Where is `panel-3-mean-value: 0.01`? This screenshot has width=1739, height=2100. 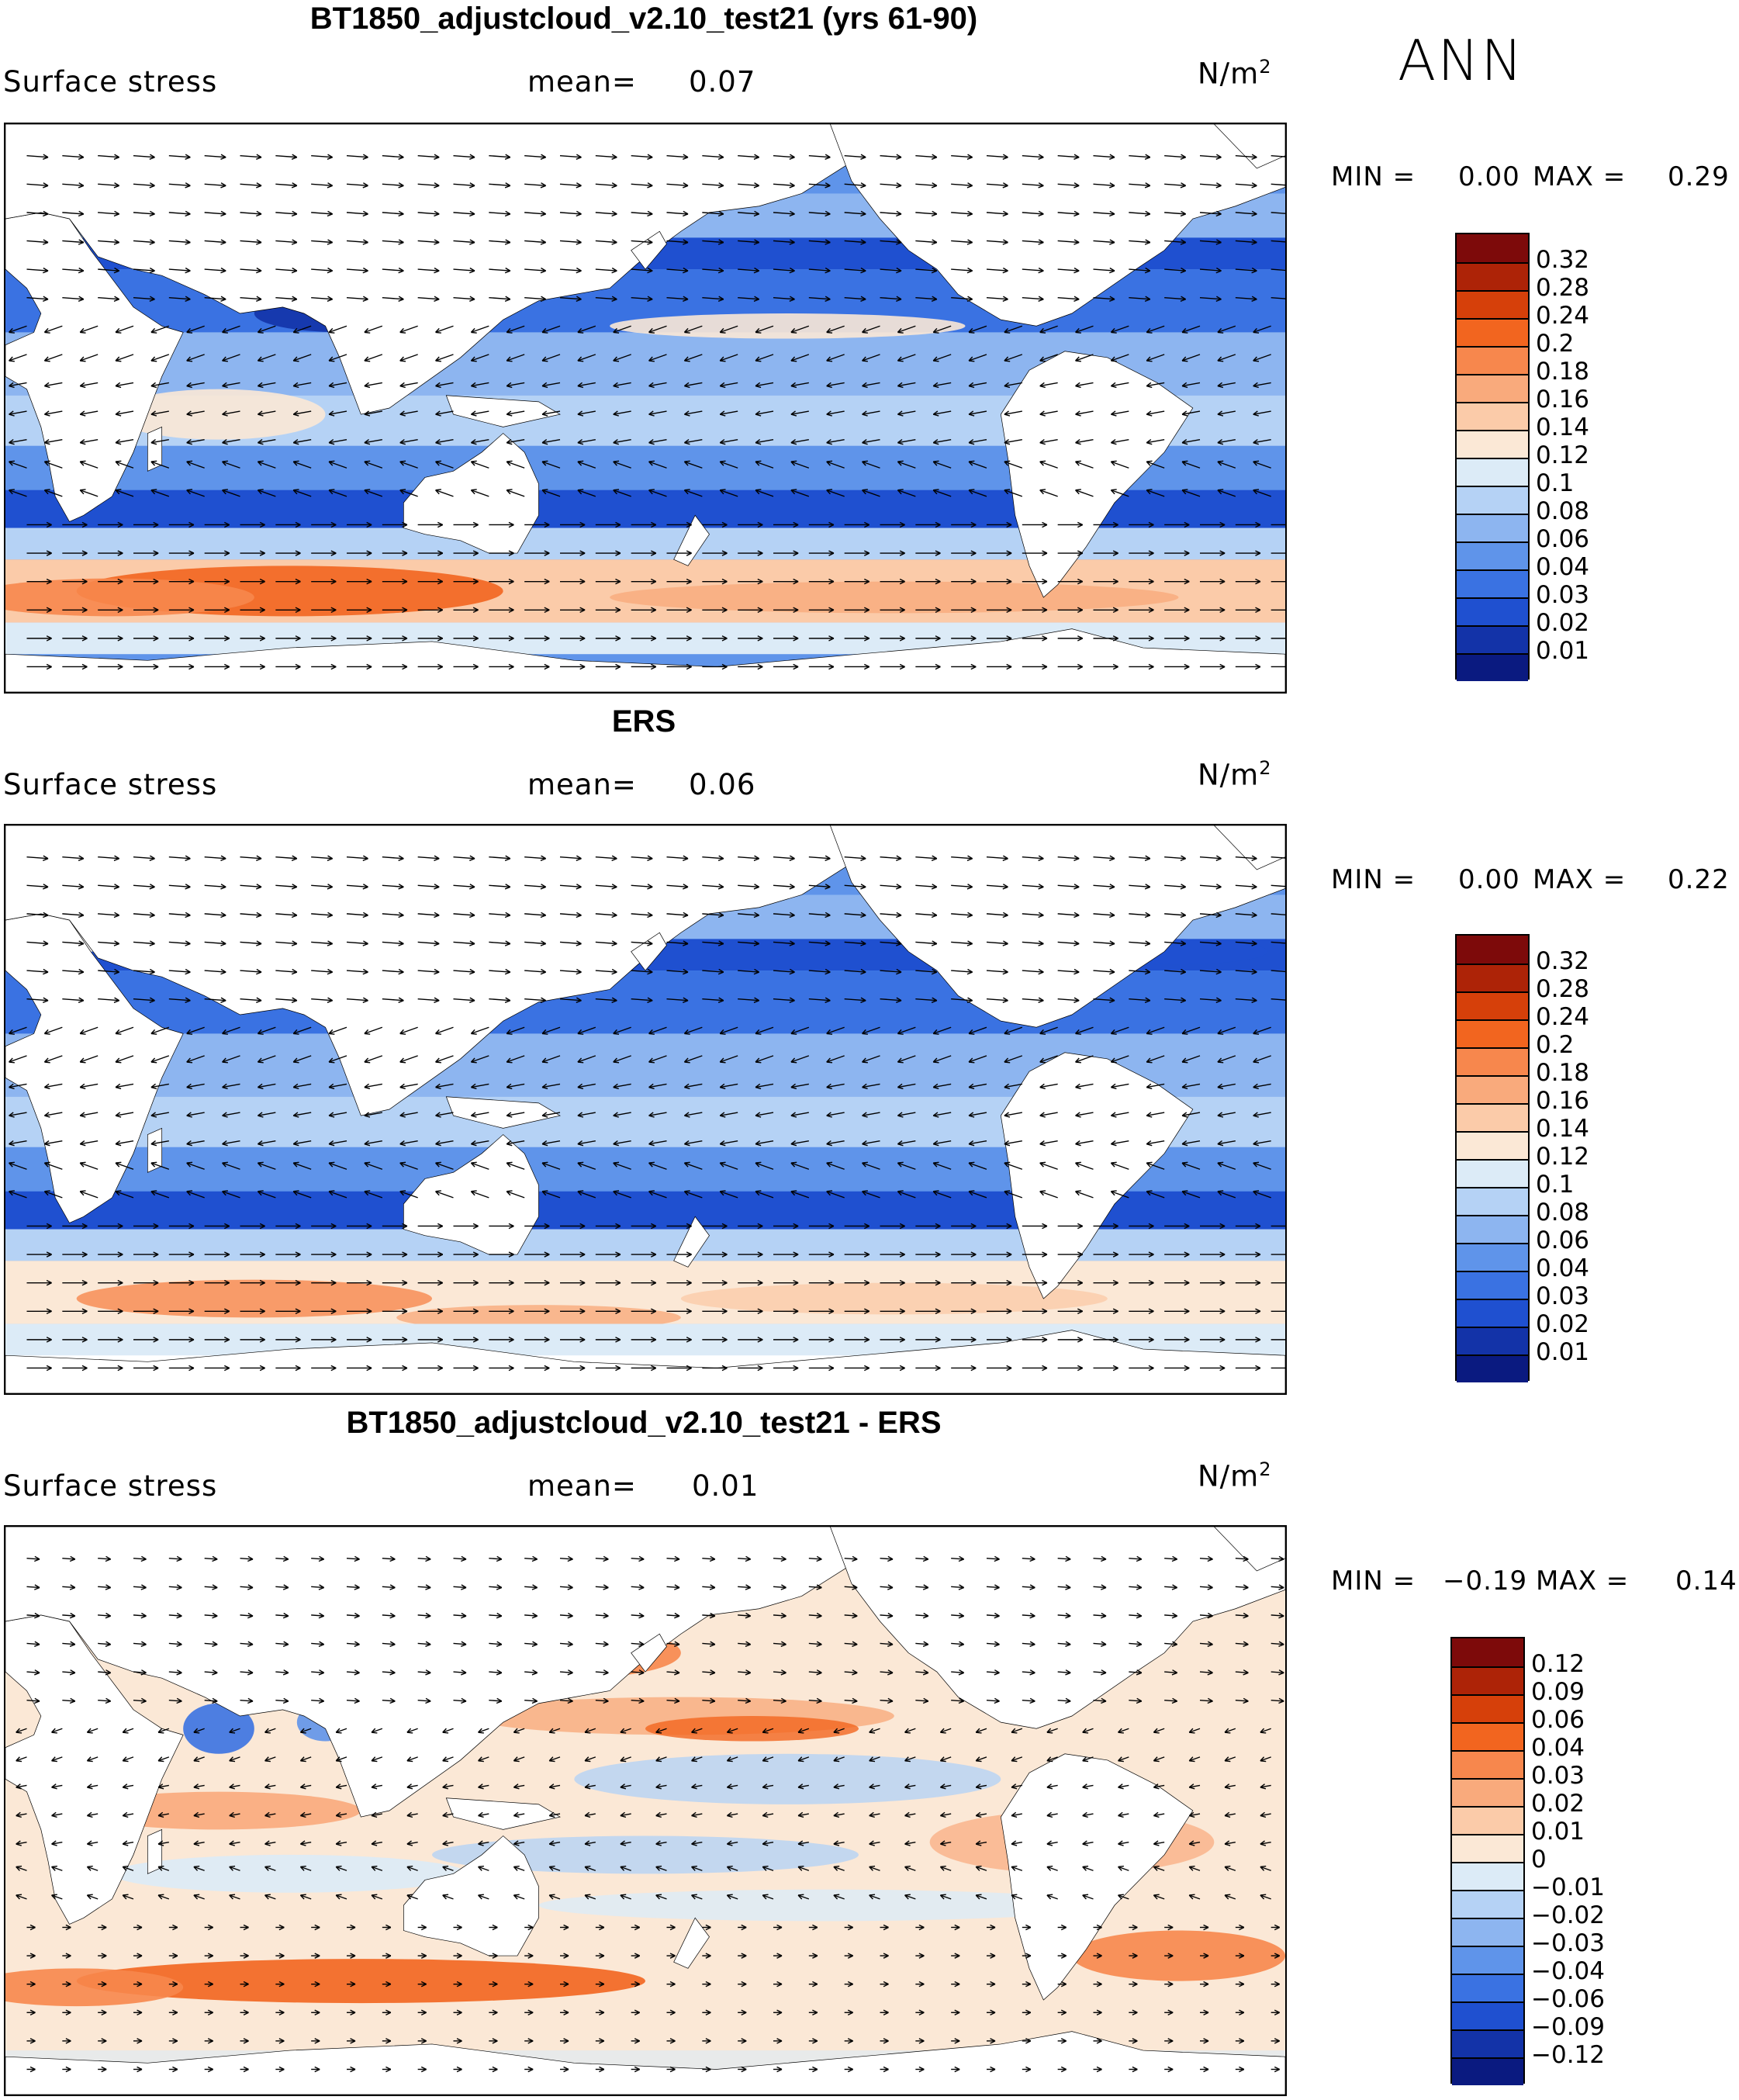
panel-3-mean-value: 0.01 is located at coordinates (725, 1486).